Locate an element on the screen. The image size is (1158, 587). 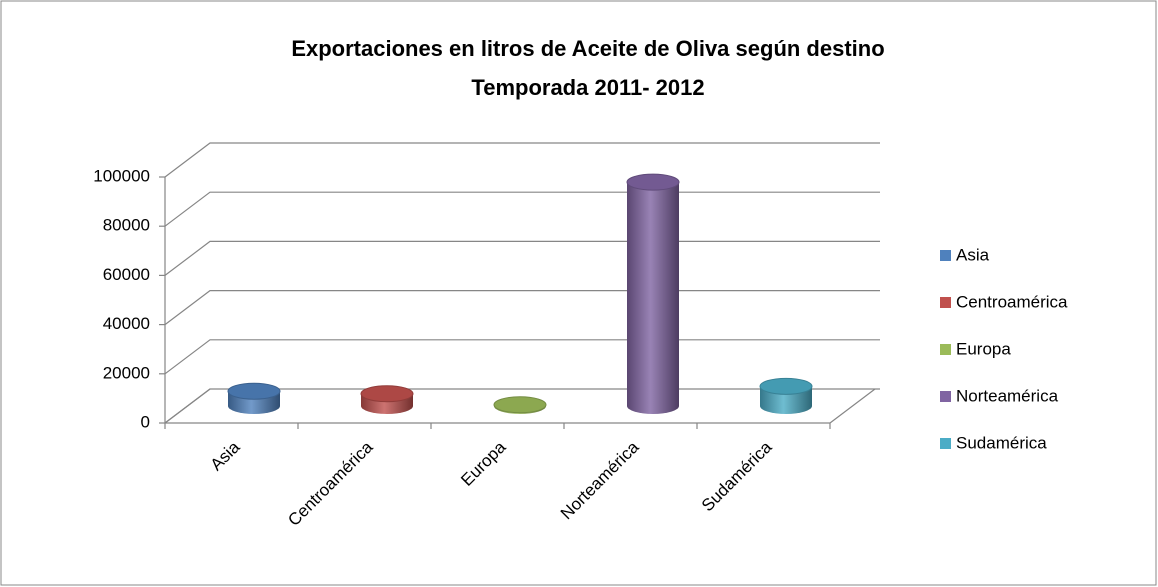
y-tick-label: 0 is located at coordinates (145, 421).